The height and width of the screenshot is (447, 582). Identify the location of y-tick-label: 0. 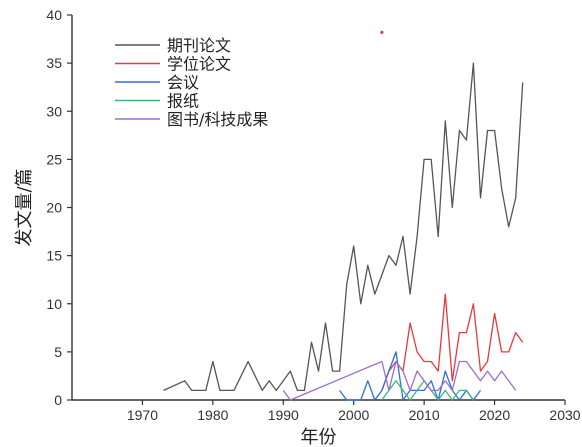
(58, 400).